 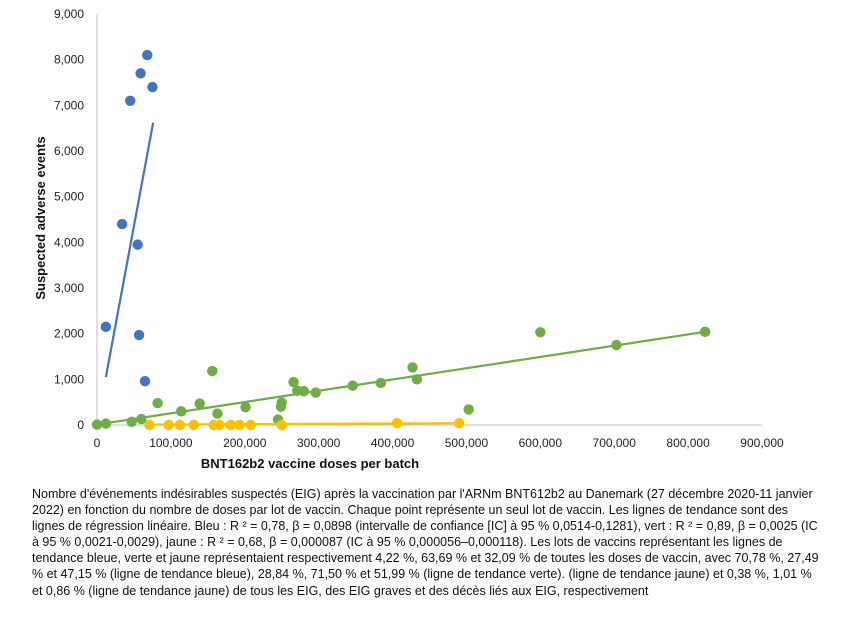 I want to click on y-tick-label: 5,000, so click(x=69, y=197).